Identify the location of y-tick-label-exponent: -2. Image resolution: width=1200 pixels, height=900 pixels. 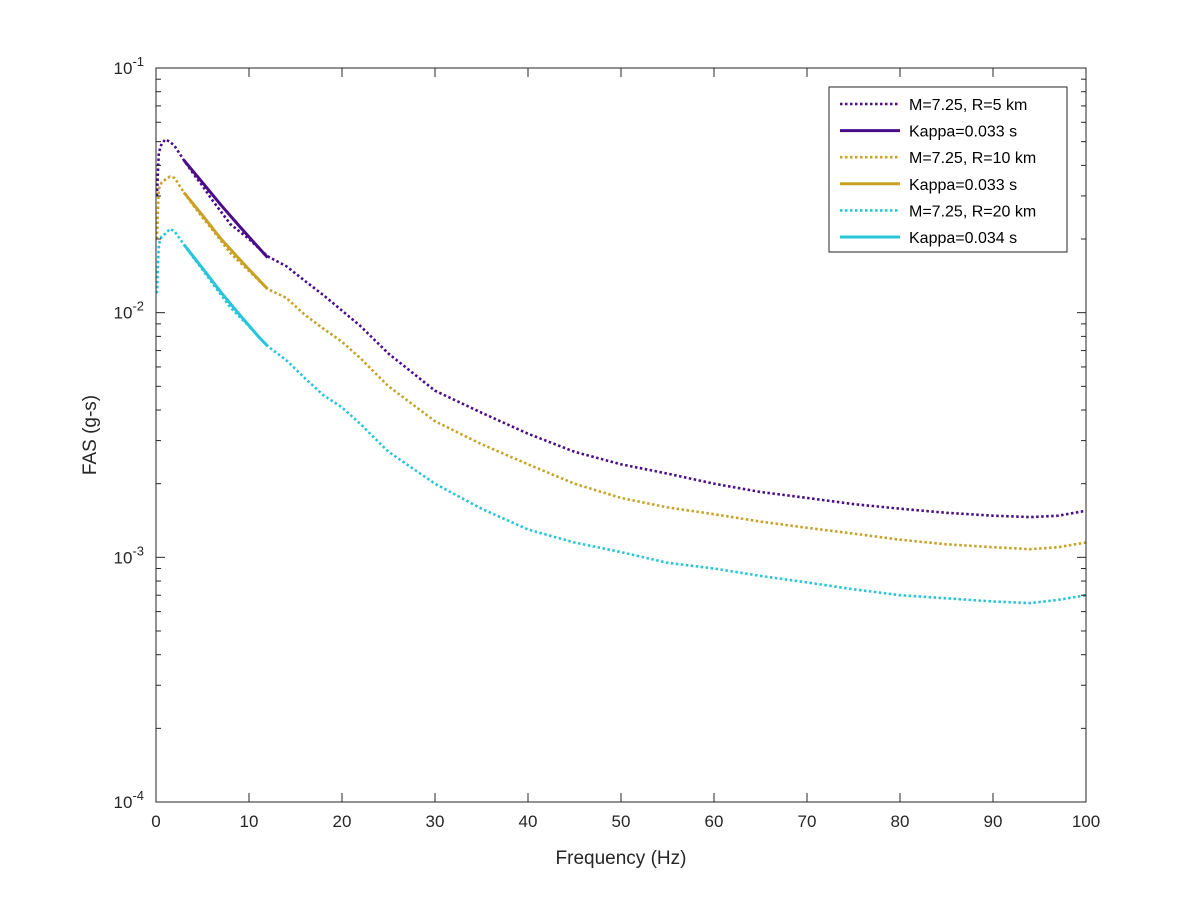
(138, 306).